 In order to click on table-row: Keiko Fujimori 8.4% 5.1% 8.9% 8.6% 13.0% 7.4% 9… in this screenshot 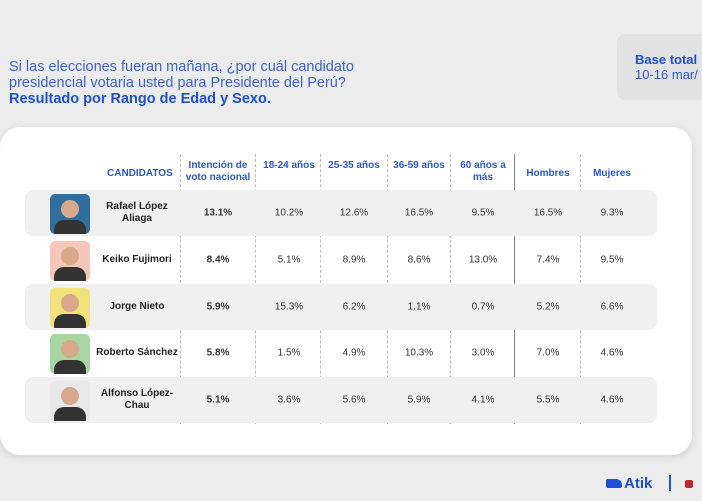, I will do `click(341, 260)`.